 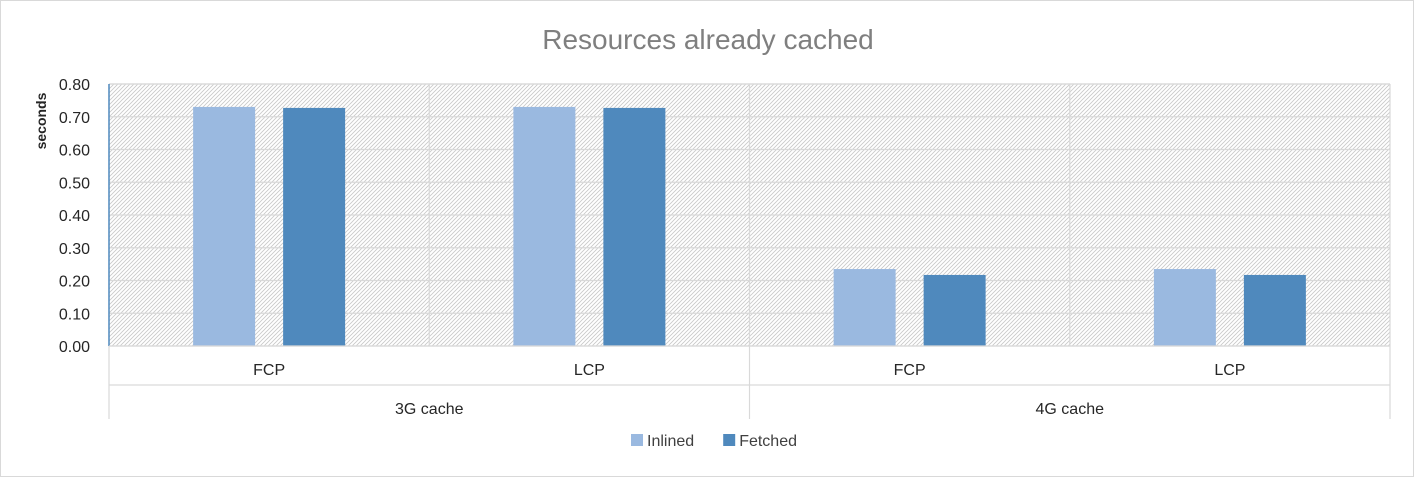 I want to click on legend: Inlined Fetched, so click(x=714, y=441).